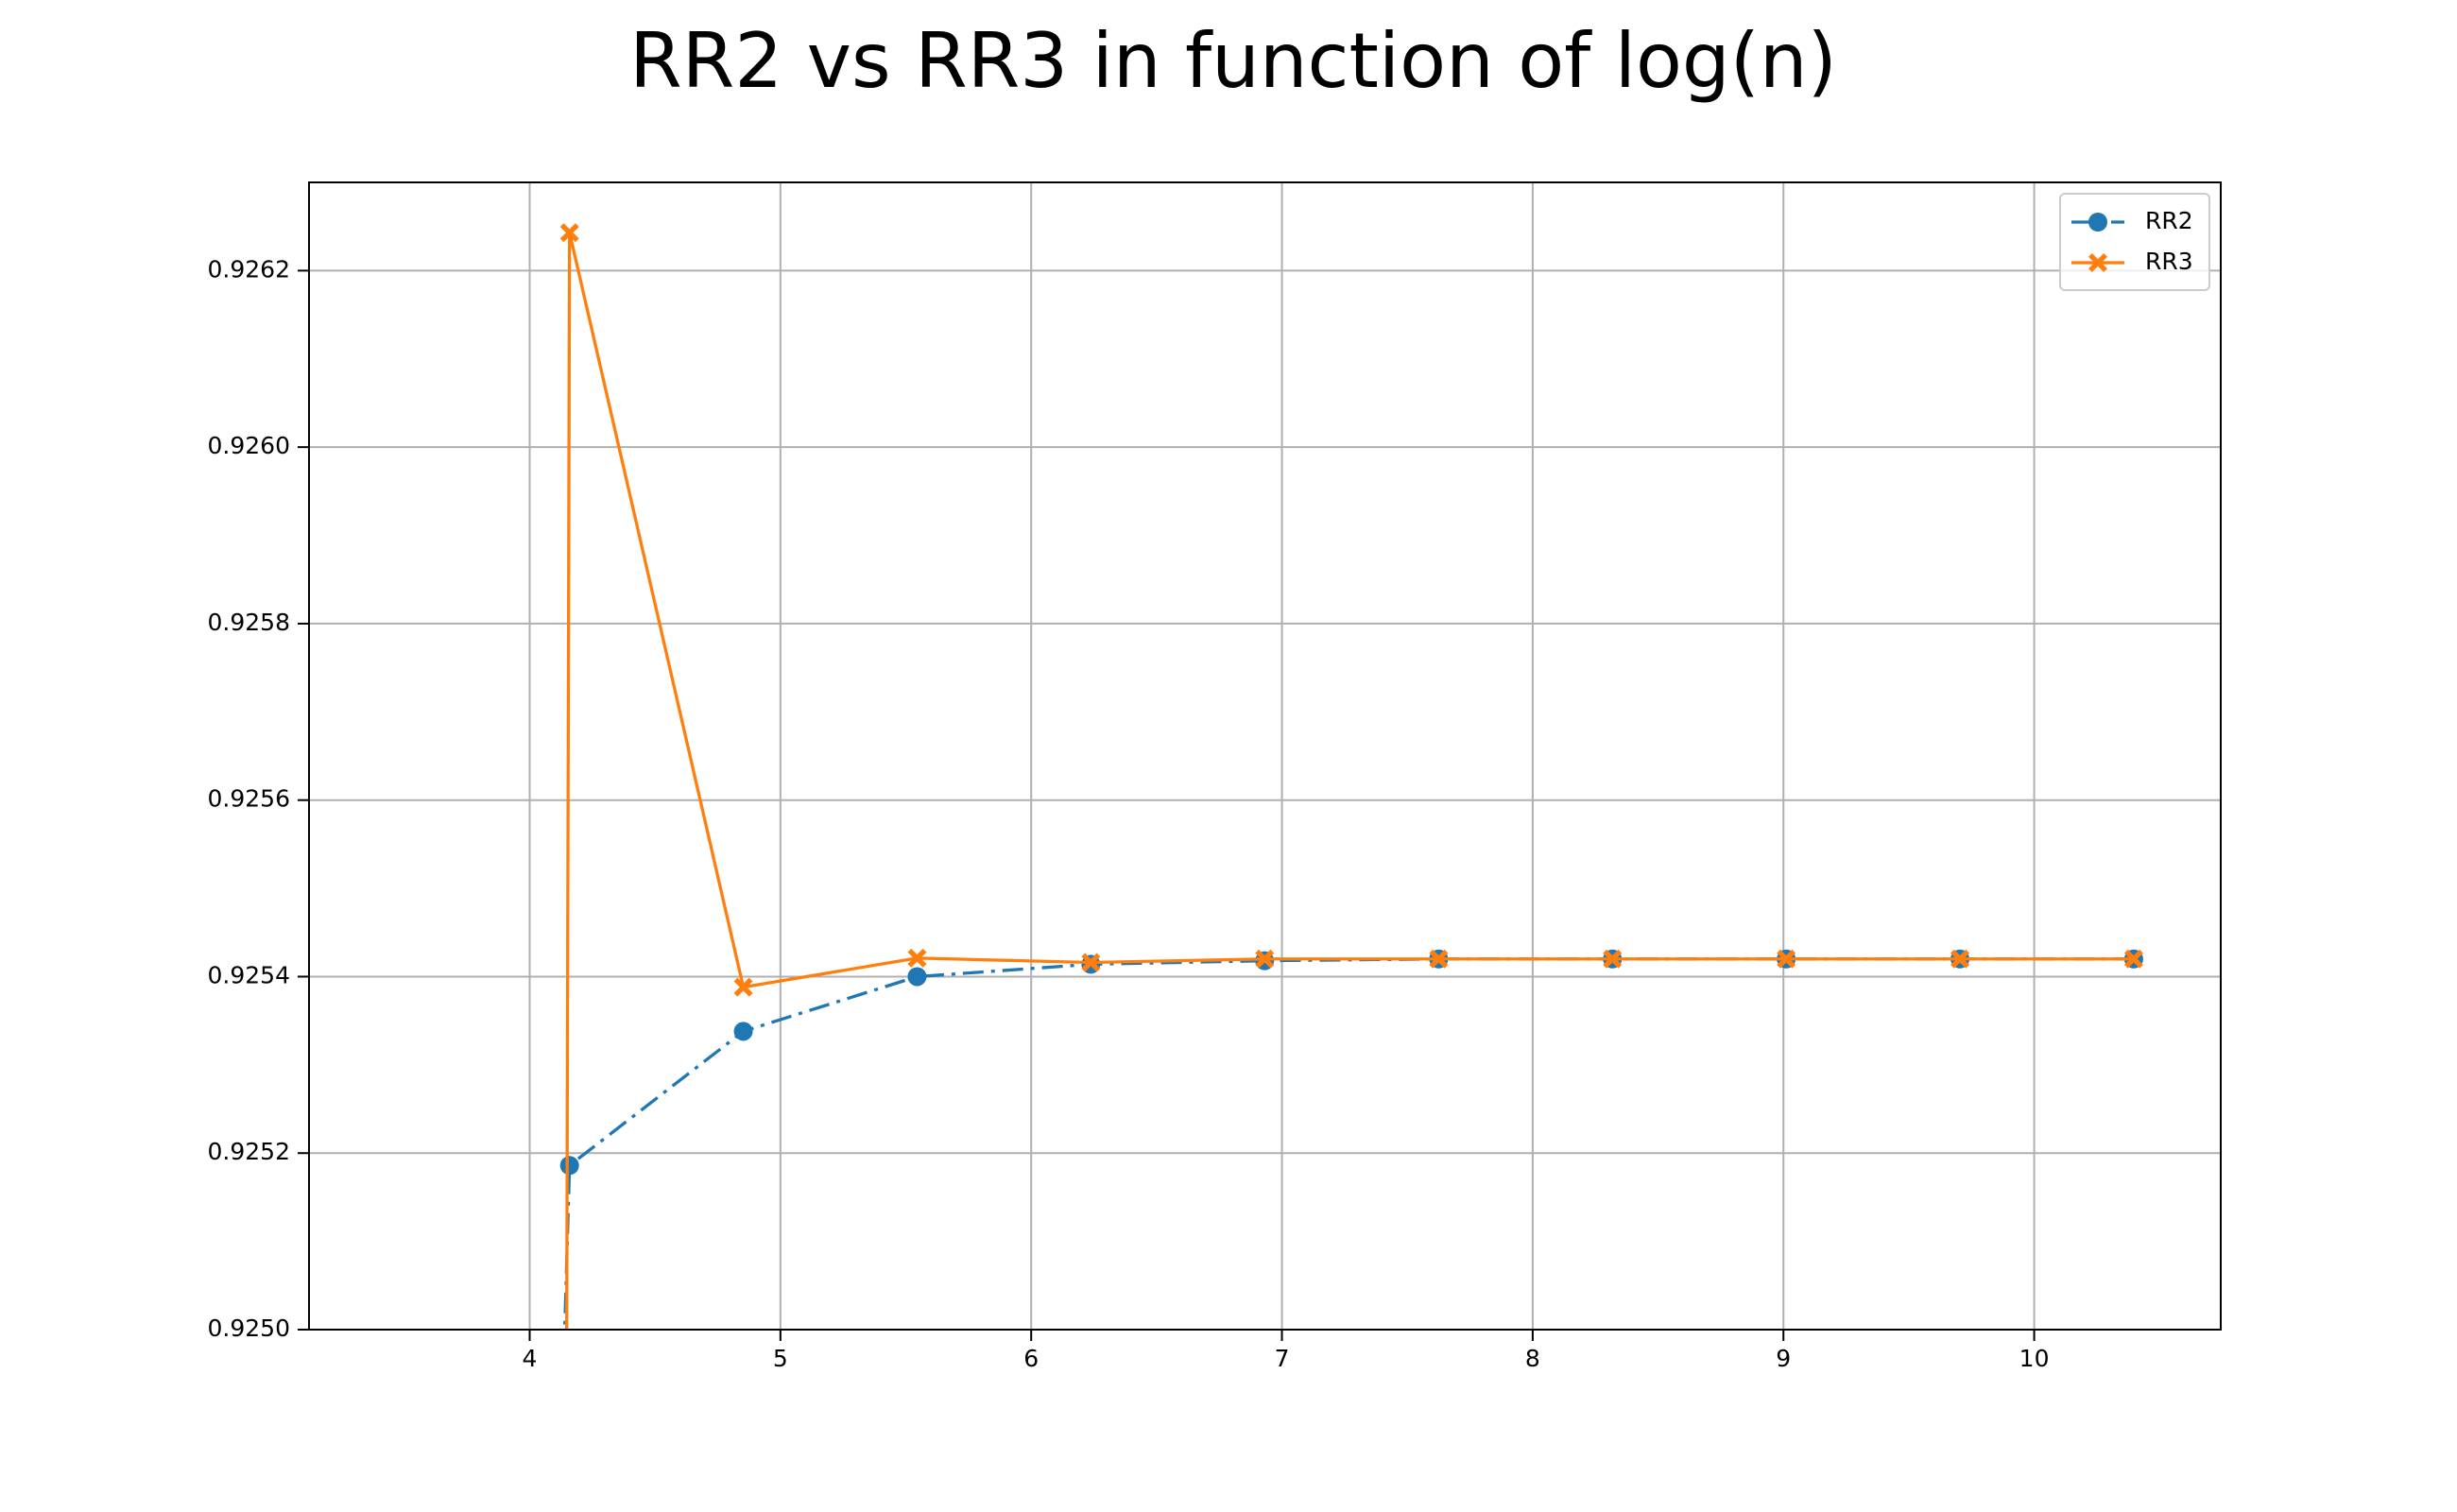 This screenshot has height=1512, width=2457. Describe the element at coordinates (249, 1328) in the screenshot. I see `y-tick-label: 0.9250` at that location.